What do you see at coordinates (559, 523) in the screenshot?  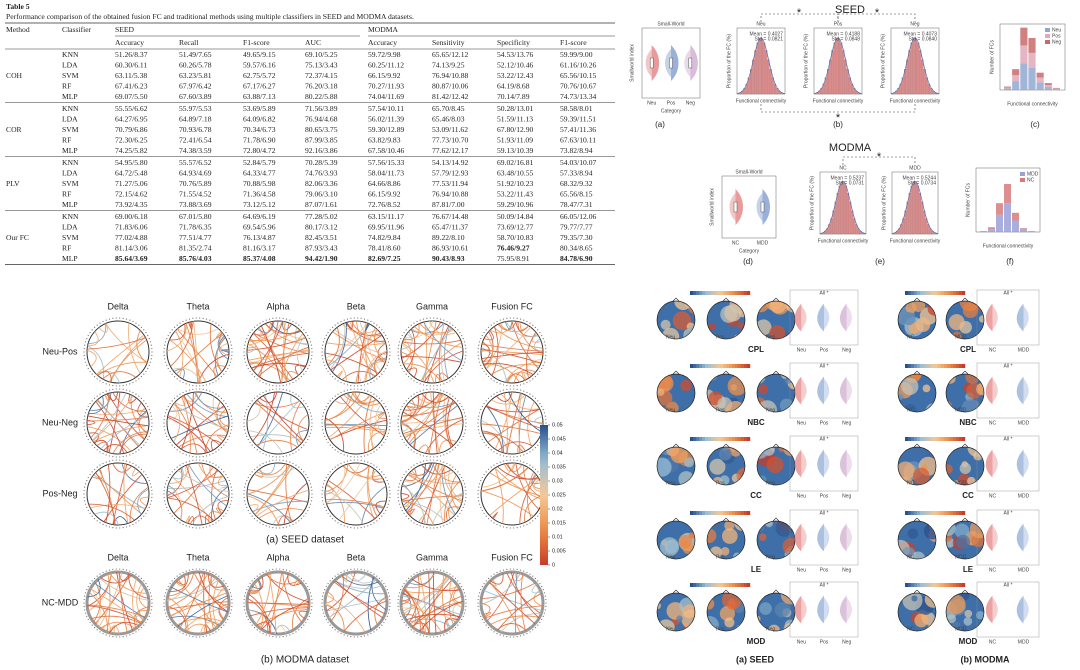 I see `colorbar-tick-label: 0.015` at bounding box center [559, 523].